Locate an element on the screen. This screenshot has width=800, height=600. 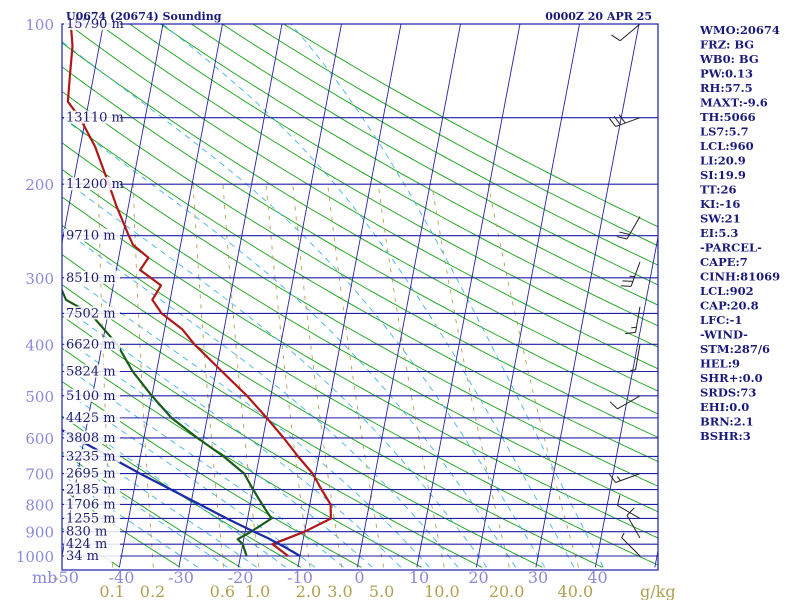
units-mb: mb is located at coordinates (44, 577).